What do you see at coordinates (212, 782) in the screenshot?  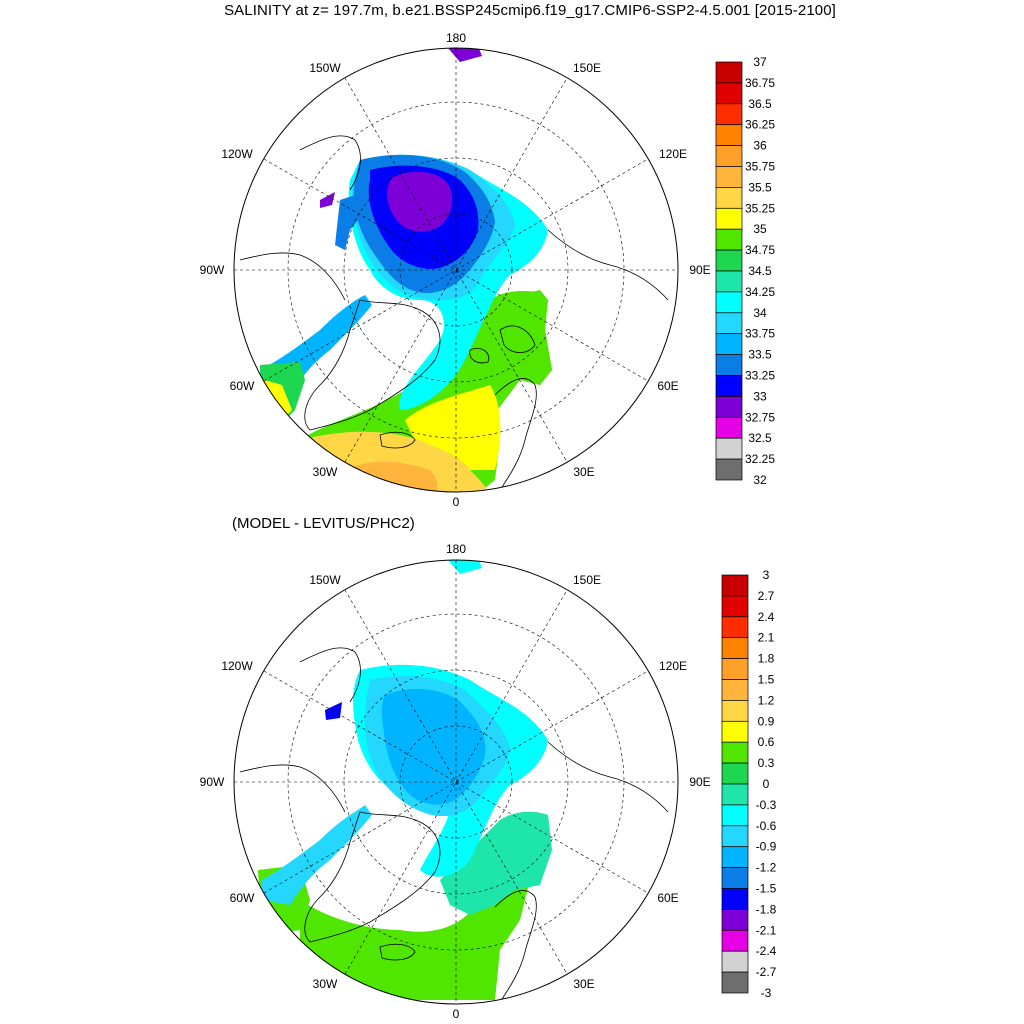 I see `lon-label-90w-bottom: 90W` at bounding box center [212, 782].